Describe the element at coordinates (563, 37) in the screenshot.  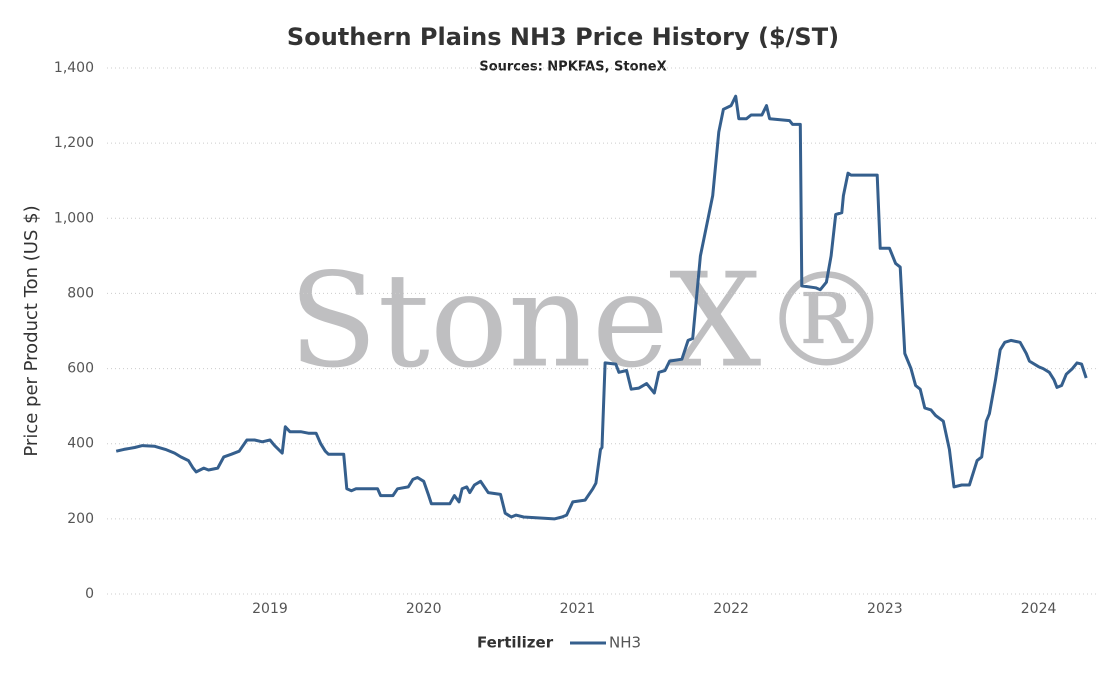
I see `chart-title: Southern Plains NH3 Price History ($/ST)` at that location.